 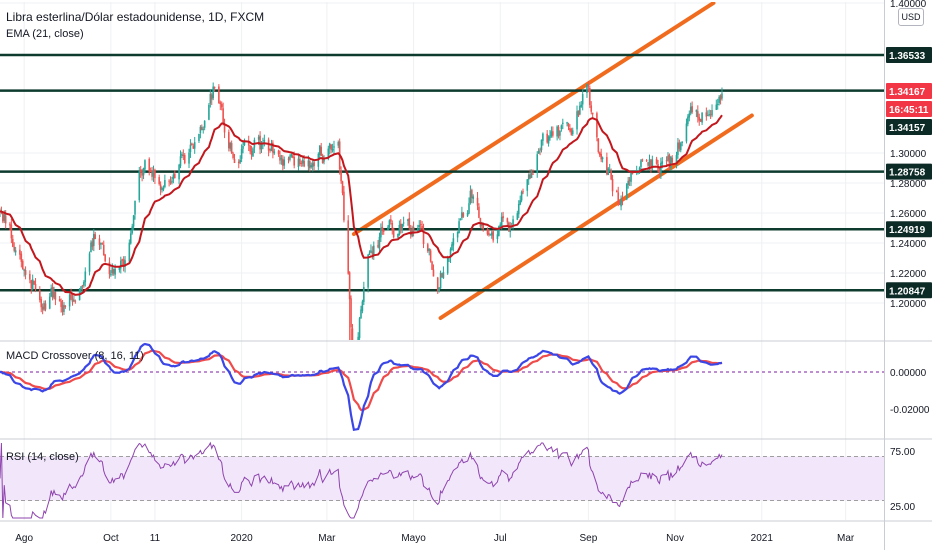 I want to click on time-axis: Ago Oct 11 2020 Mar Mayo Jul Sep Nov 2021 Mar, so click(x=435, y=538).